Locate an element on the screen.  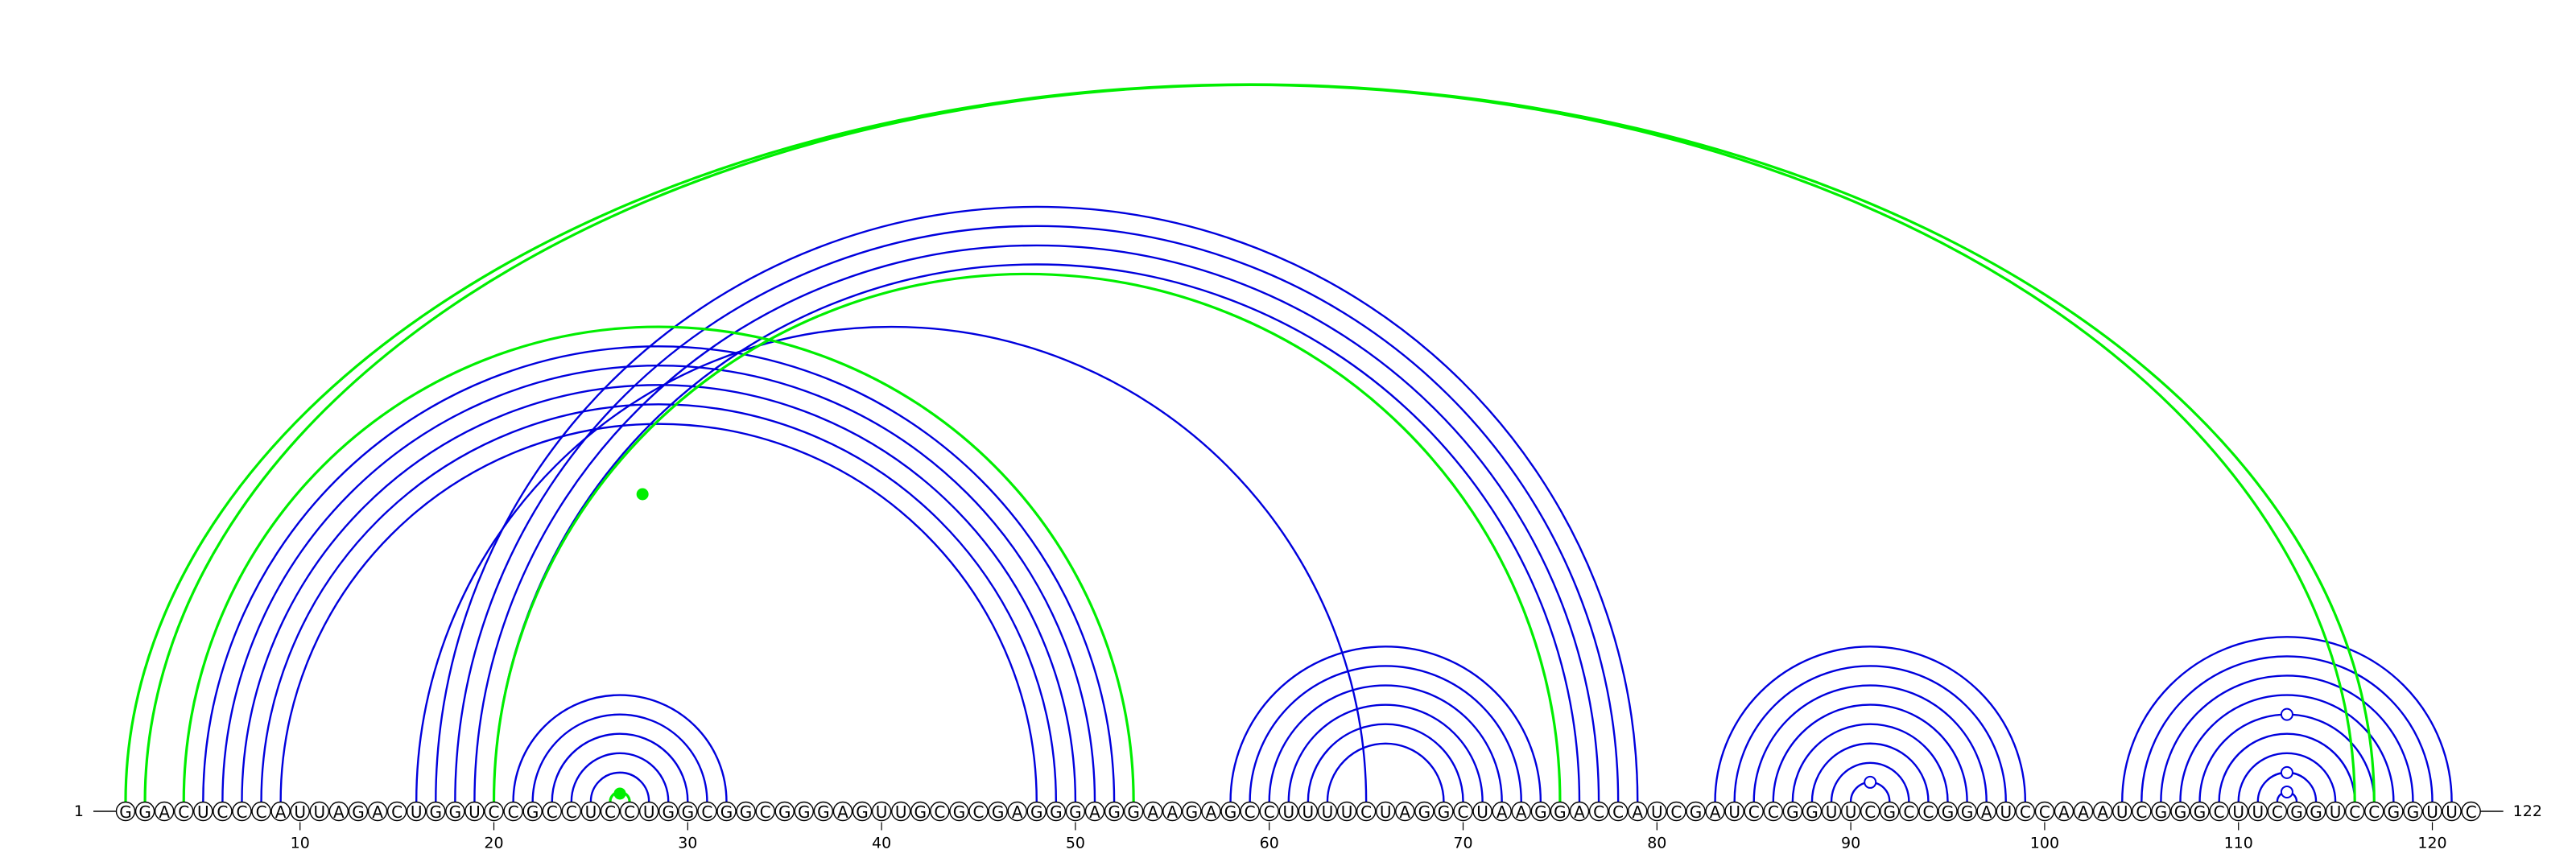
pair-marker-hollow is located at coordinates (2286, 791).